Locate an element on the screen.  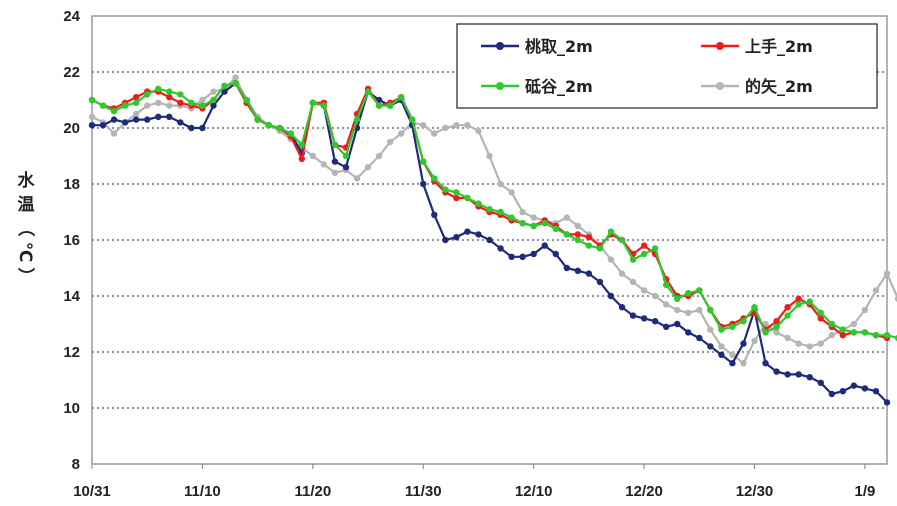
y-axis-label-char: ） is located at coordinates (25, 276).